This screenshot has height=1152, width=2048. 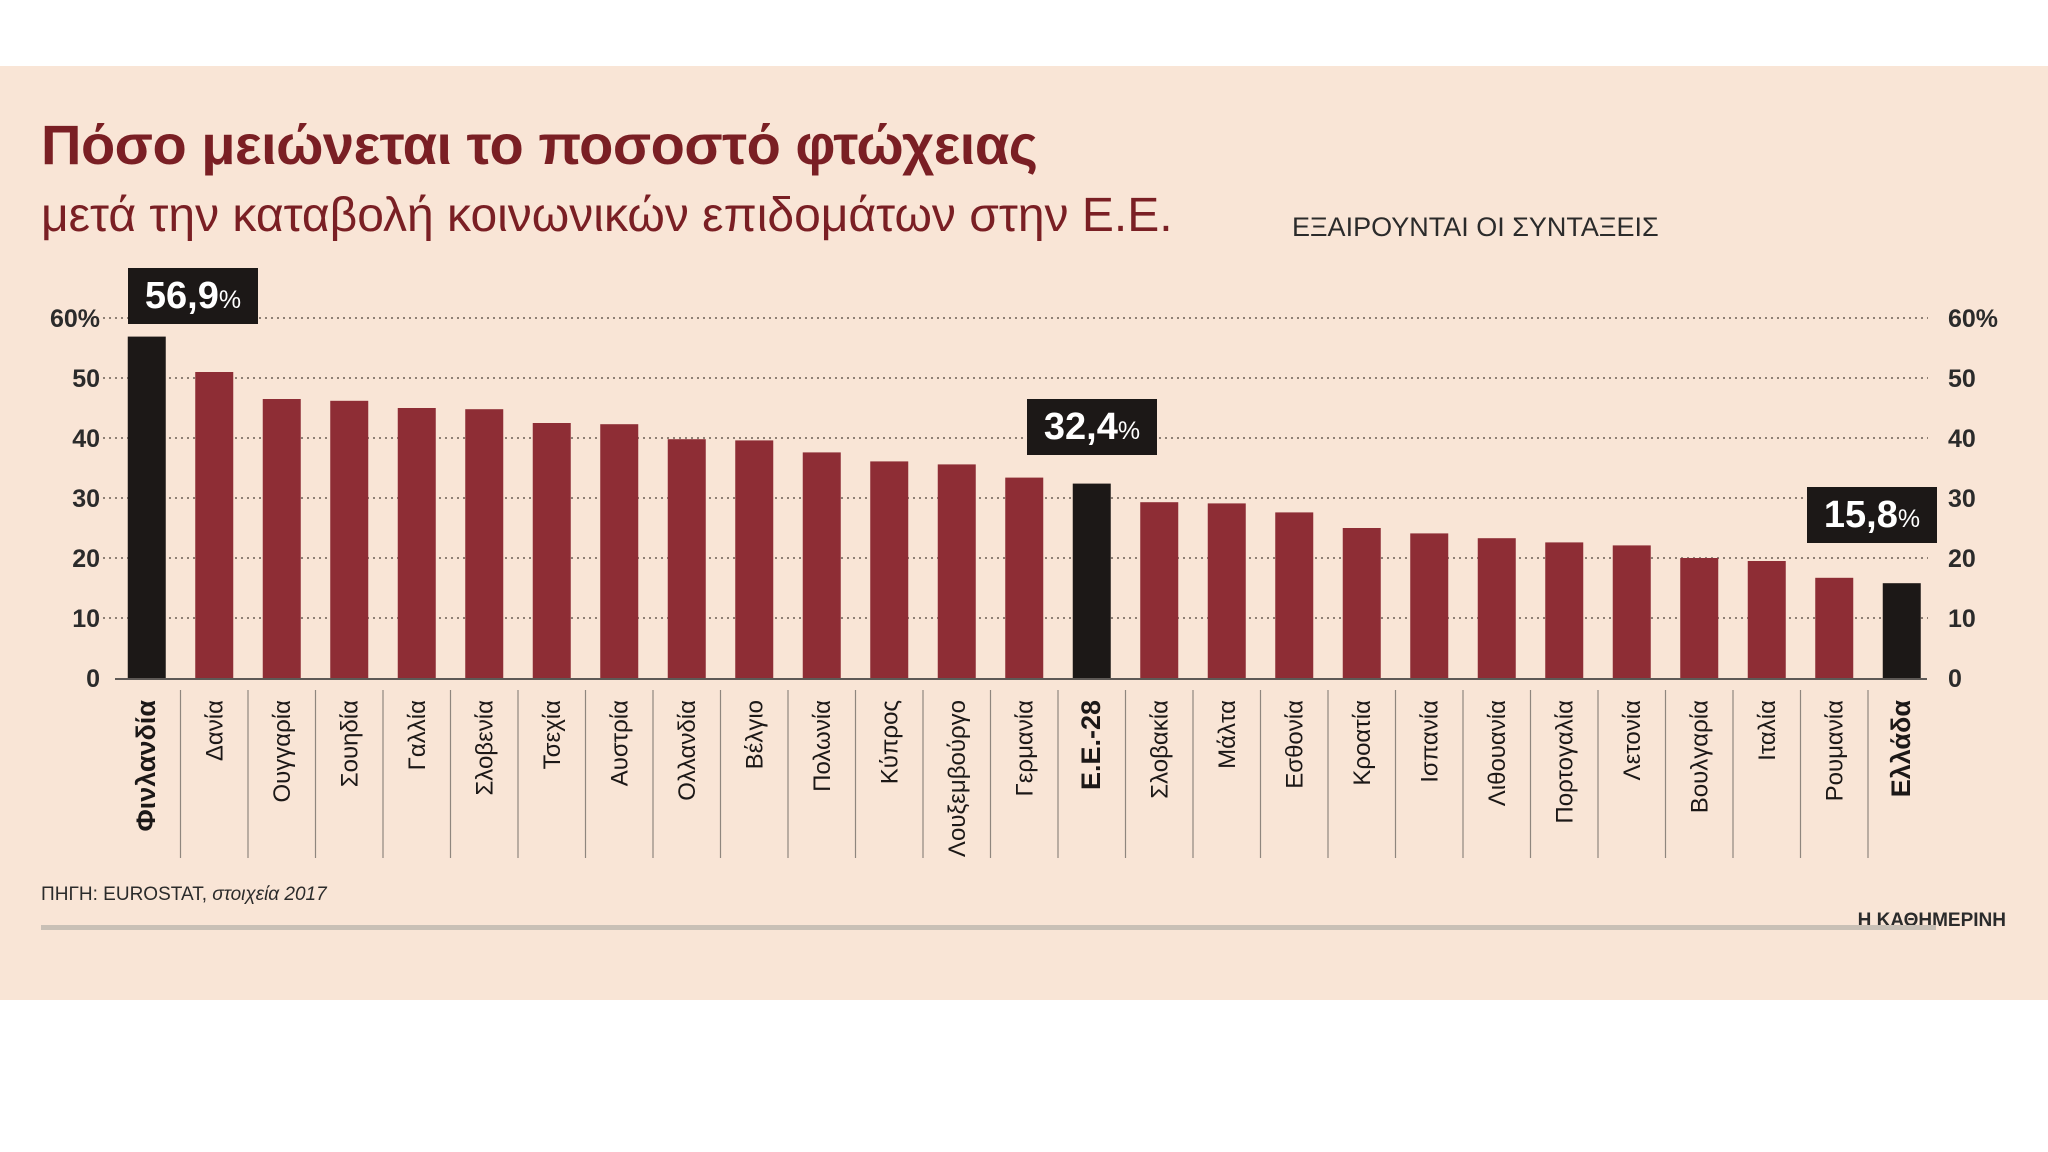 I want to click on data-label: 15,8%, so click(x=1872, y=515).